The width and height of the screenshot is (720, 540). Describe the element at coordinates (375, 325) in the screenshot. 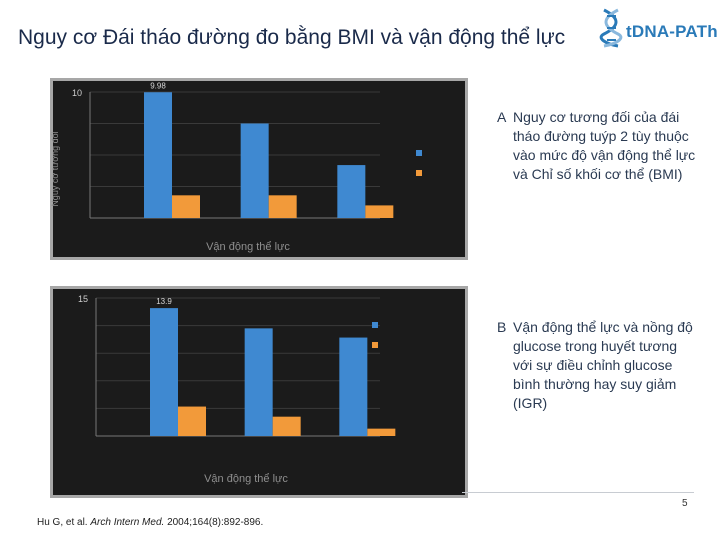

I see `chart-b-legend-swatch-blue` at that location.